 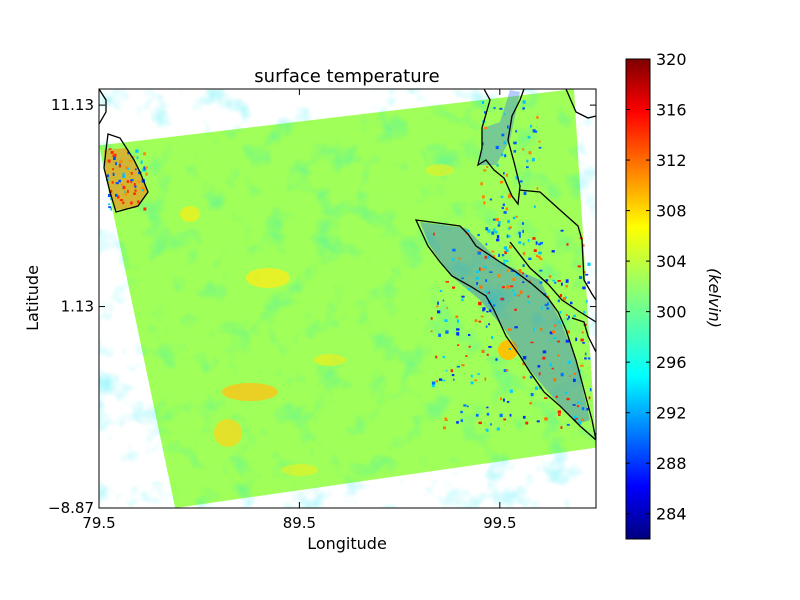 I want to click on warm-patch, so click(x=228, y=433).